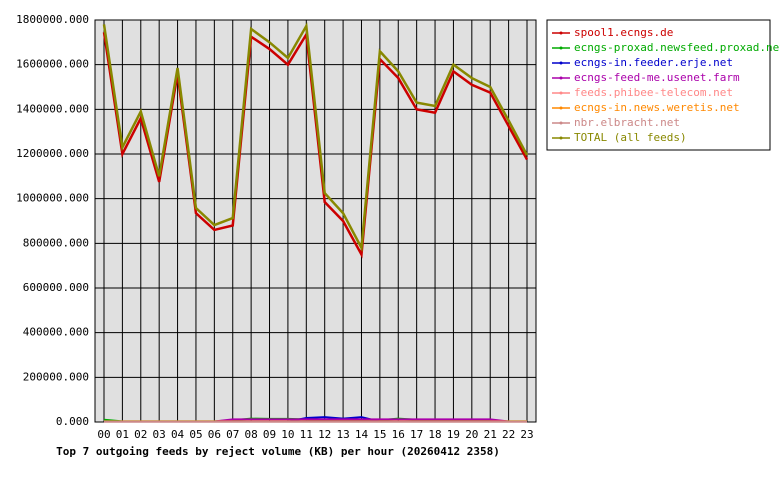  What do you see at coordinates (416, 434) in the screenshot?
I see `x-tick-label: 17` at bounding box center [416, 434].